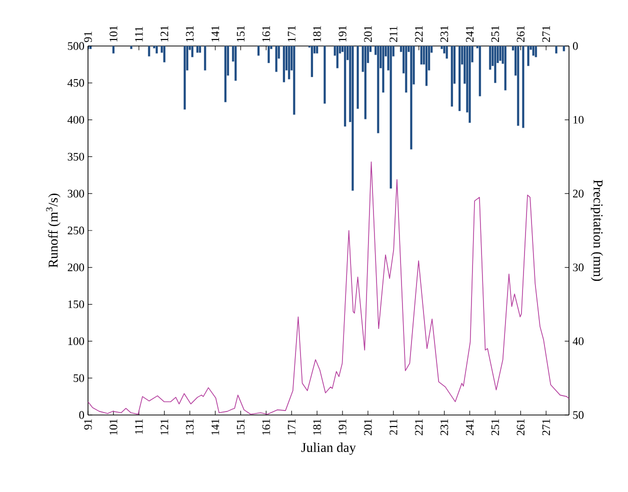 The width and height of the screenshot is (628, 492). What do you see at coordinates (76, 341) in the screenshot?
I see `y-tick-label: 100` at bounding box center [76, 341].